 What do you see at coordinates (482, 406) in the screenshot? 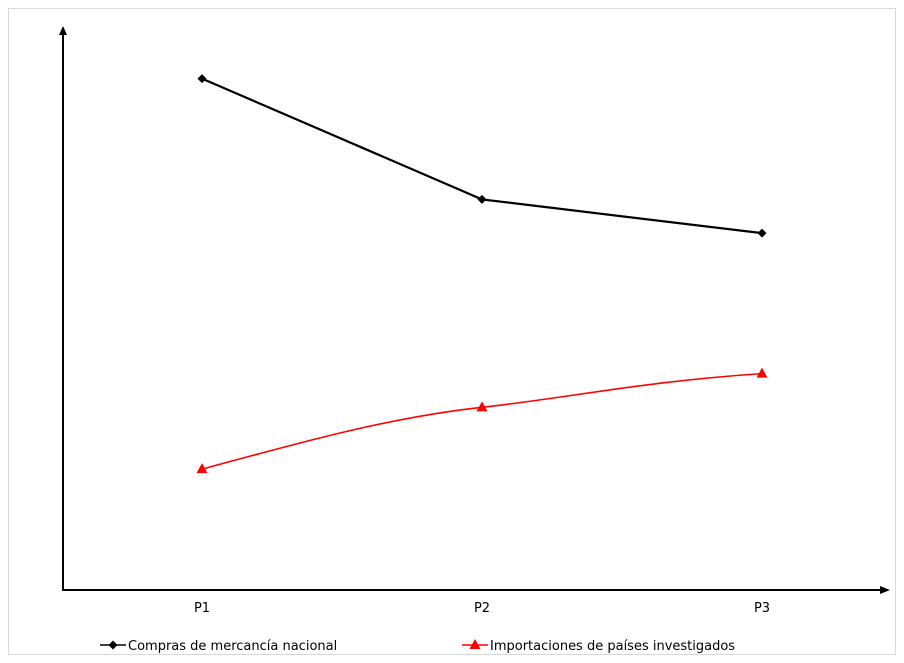
I see `series-2-point-p2` at bounding box center [482, 406].